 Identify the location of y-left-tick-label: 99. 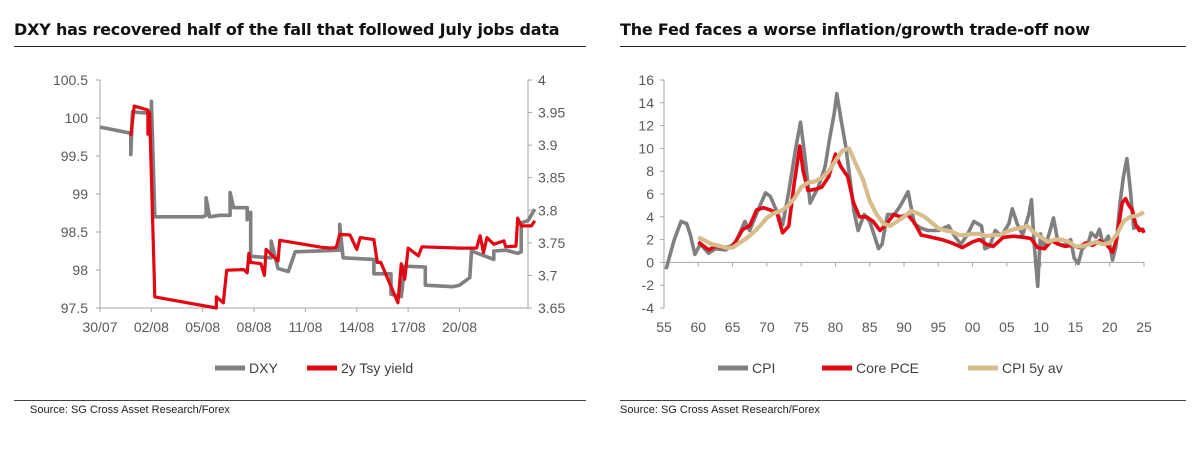
(80, 194).